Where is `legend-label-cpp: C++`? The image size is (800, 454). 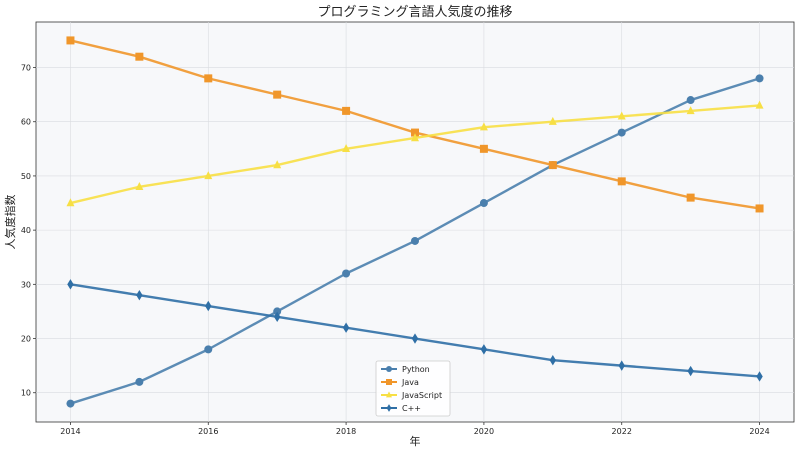 legend-label-cpp: C++ is located at coordinates (411, 408).